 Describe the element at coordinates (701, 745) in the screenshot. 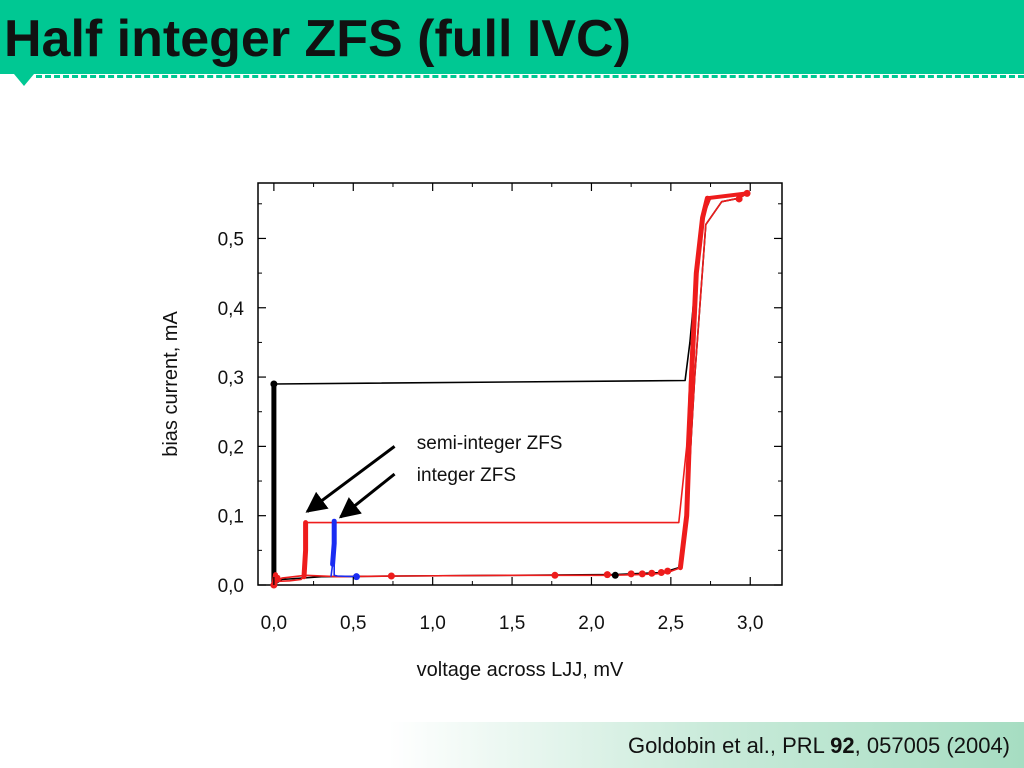

I see `citation-authors: Goldobin et al.,` at that location.